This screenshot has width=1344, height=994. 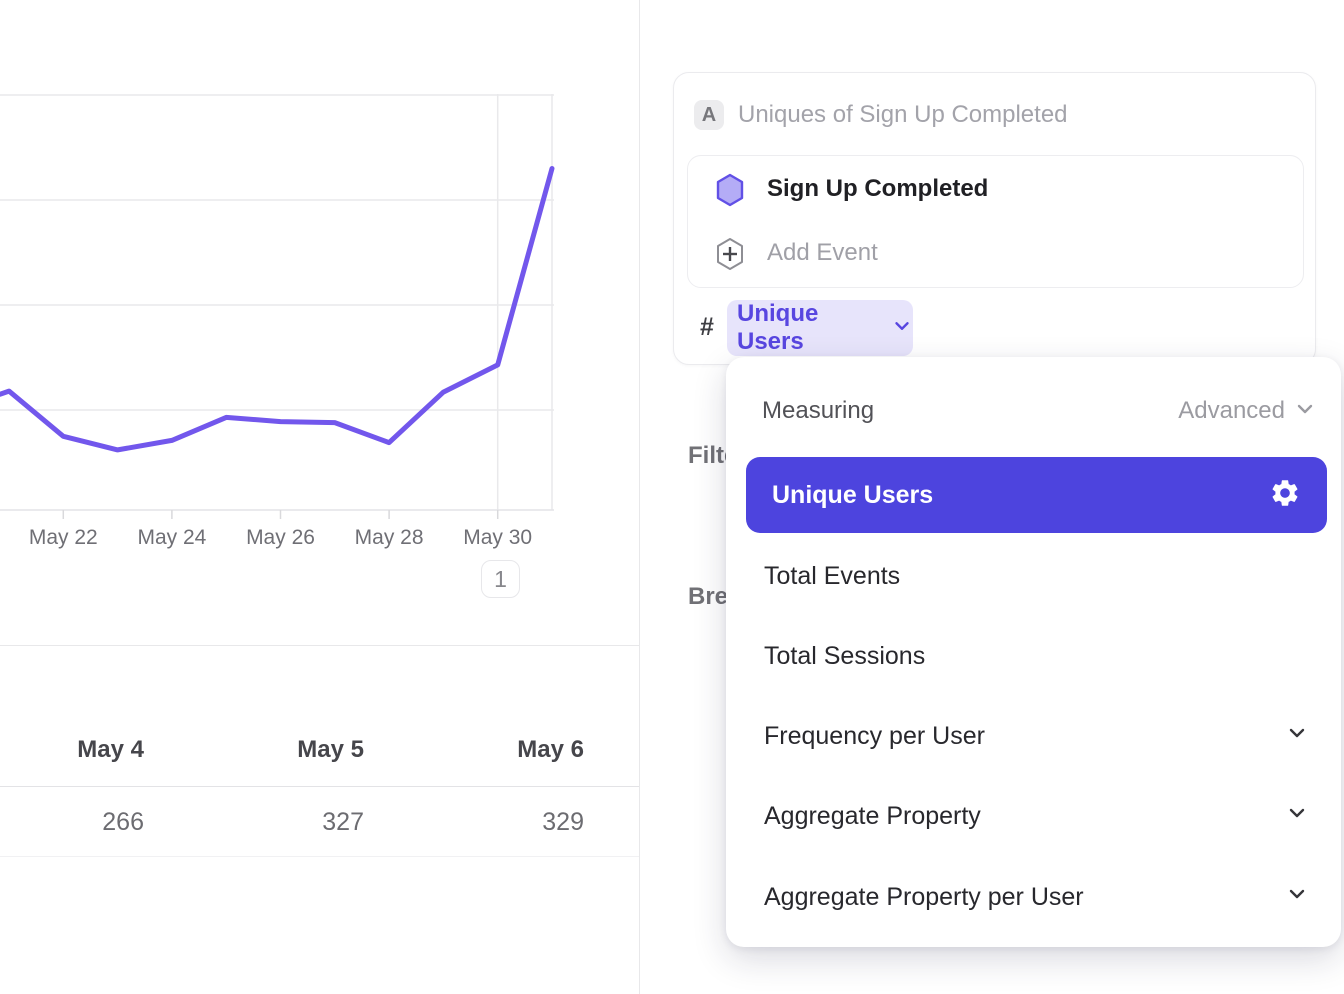 What do you see at coordinates (709, 115) in the screenshot?
I see `series-letter-badge: A` at bounding box center [709, 115].